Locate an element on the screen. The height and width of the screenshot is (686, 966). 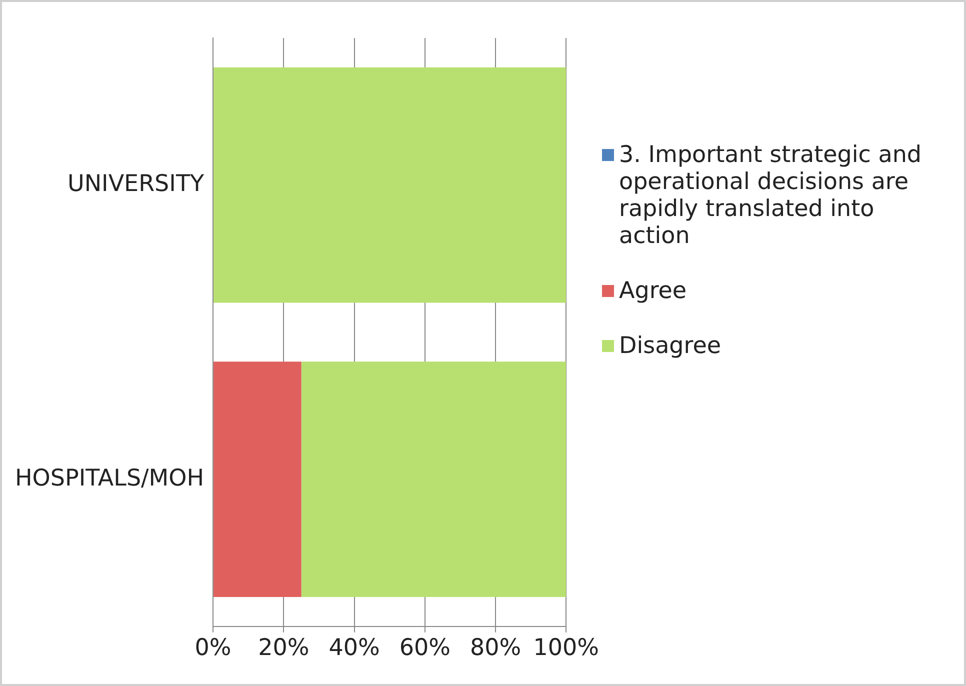
y-tick-label: HOSPITALS/MOH is located at coordinates (109, 478).